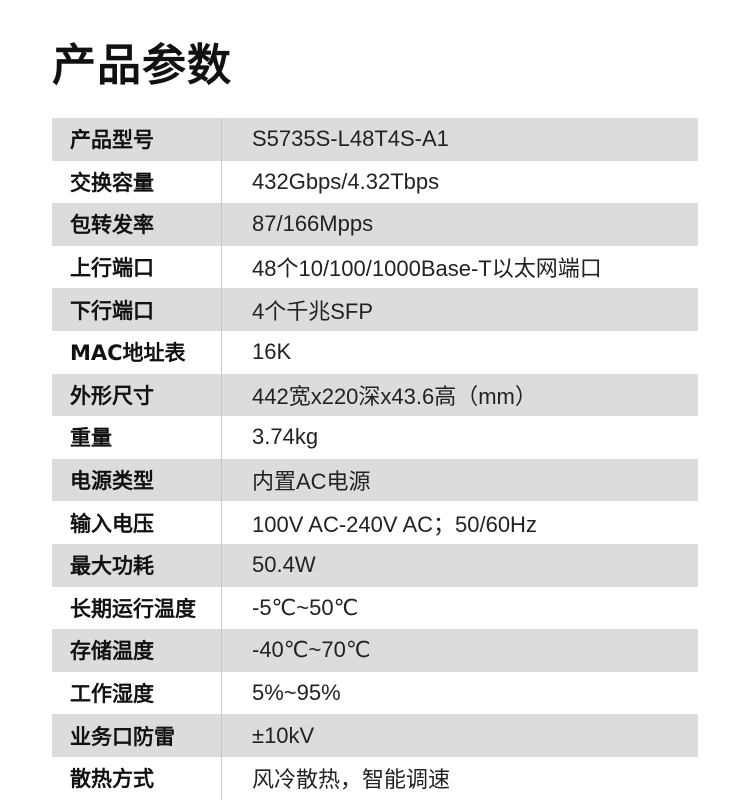 This screenshot has width=750, height=804. I want to click on spec-row: 交换容量 432Gbps/4.32Tbps, so click(375, 182).